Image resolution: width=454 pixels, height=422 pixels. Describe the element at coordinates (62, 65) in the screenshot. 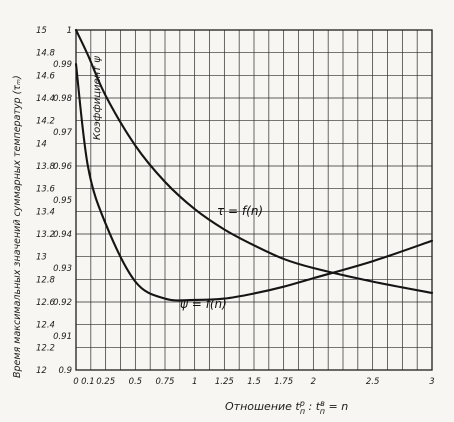

I see `y-tick-label-psi: 0.99` at that location.